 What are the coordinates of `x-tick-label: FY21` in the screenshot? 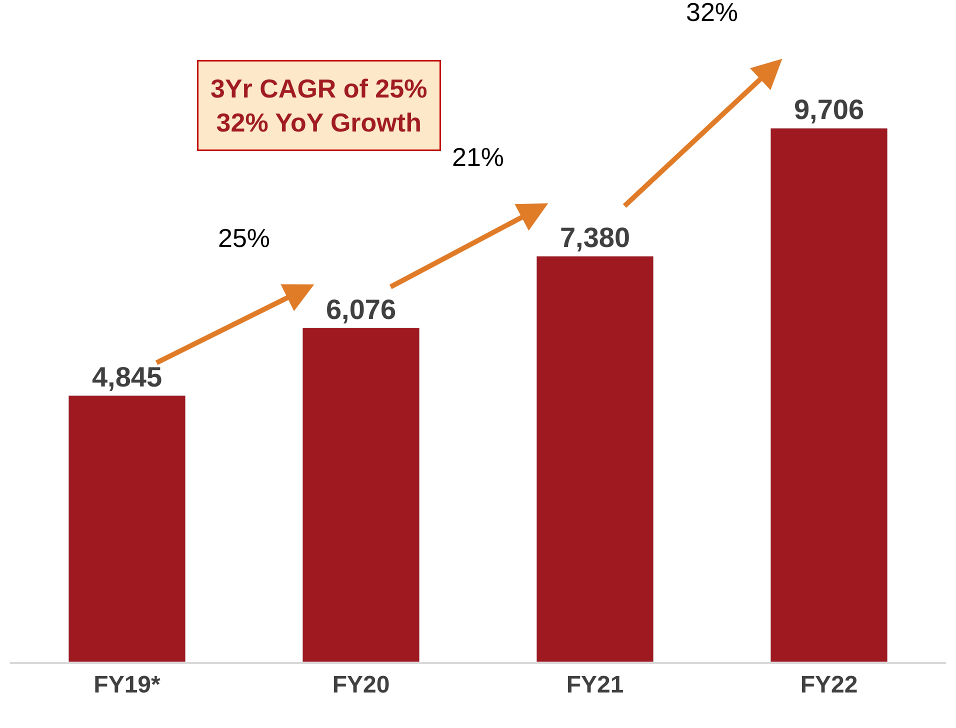 It's located at (595, 685).